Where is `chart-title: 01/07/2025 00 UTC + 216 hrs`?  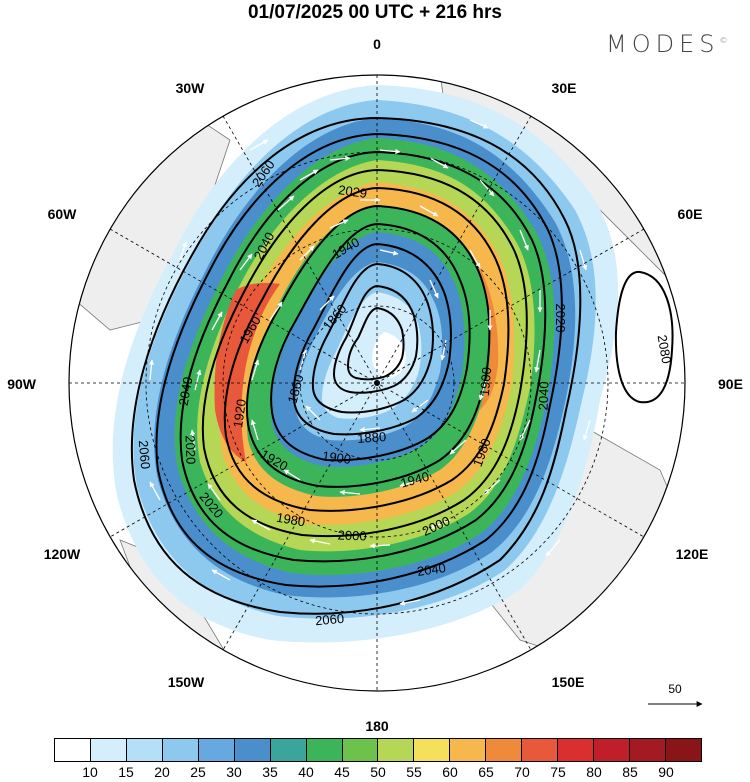
chart-title: 01/07/2025 00 UTC + 216 hrs is located at coordinates (375, 12).